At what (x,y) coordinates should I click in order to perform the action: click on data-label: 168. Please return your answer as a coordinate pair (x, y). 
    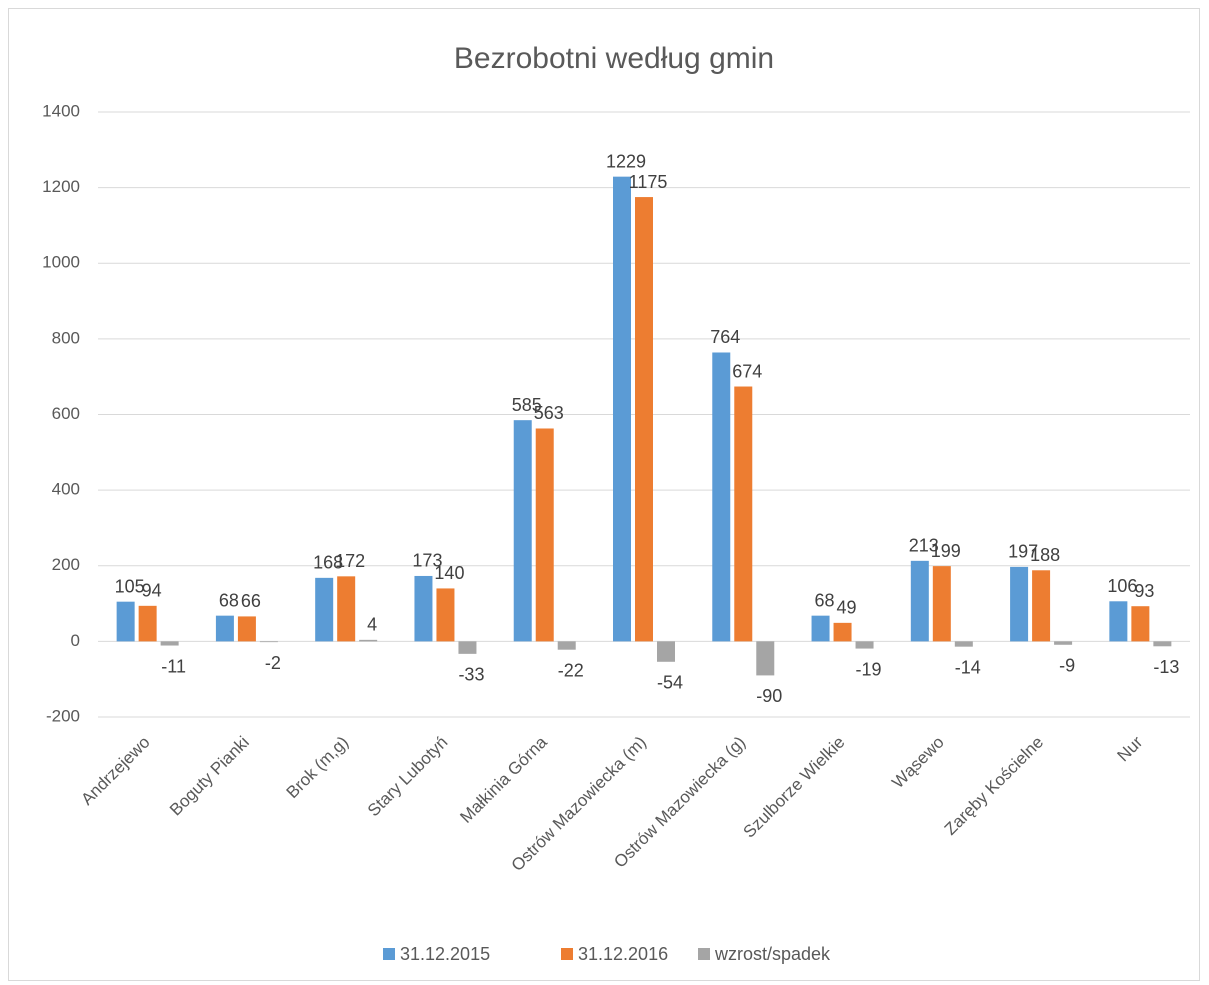
    Looking at the image, I should click on (328, 563).